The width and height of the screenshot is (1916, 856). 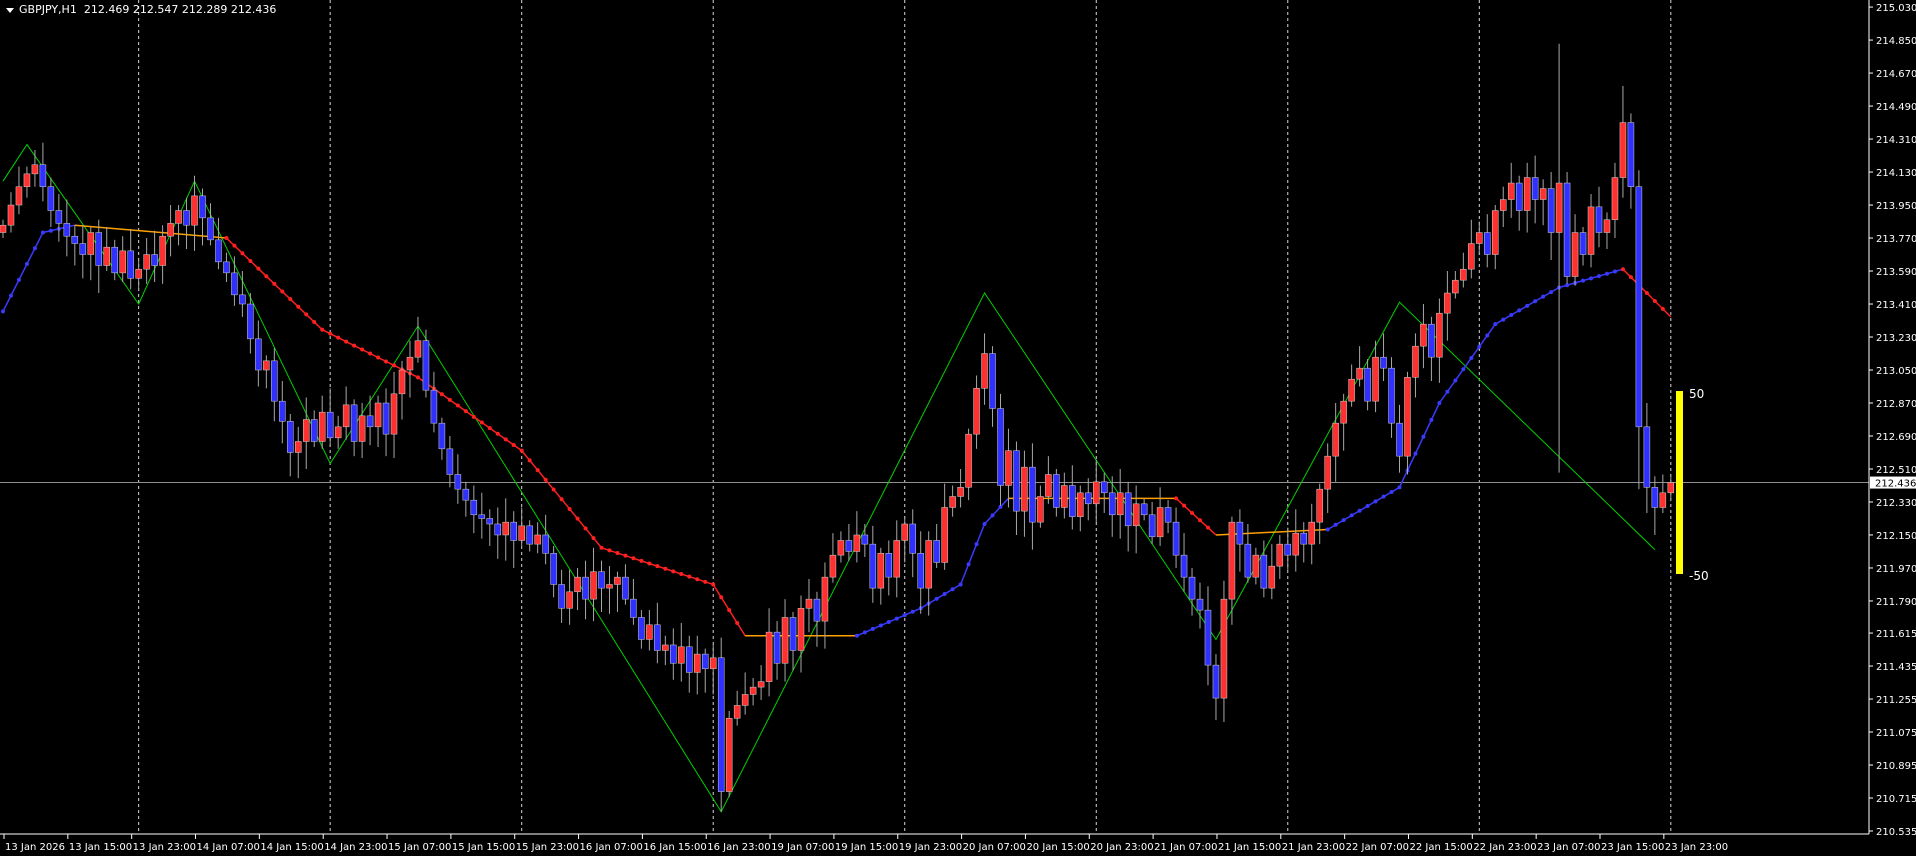 I want to click on price-tick-label: 214.490, so click(x=1896, y=107).